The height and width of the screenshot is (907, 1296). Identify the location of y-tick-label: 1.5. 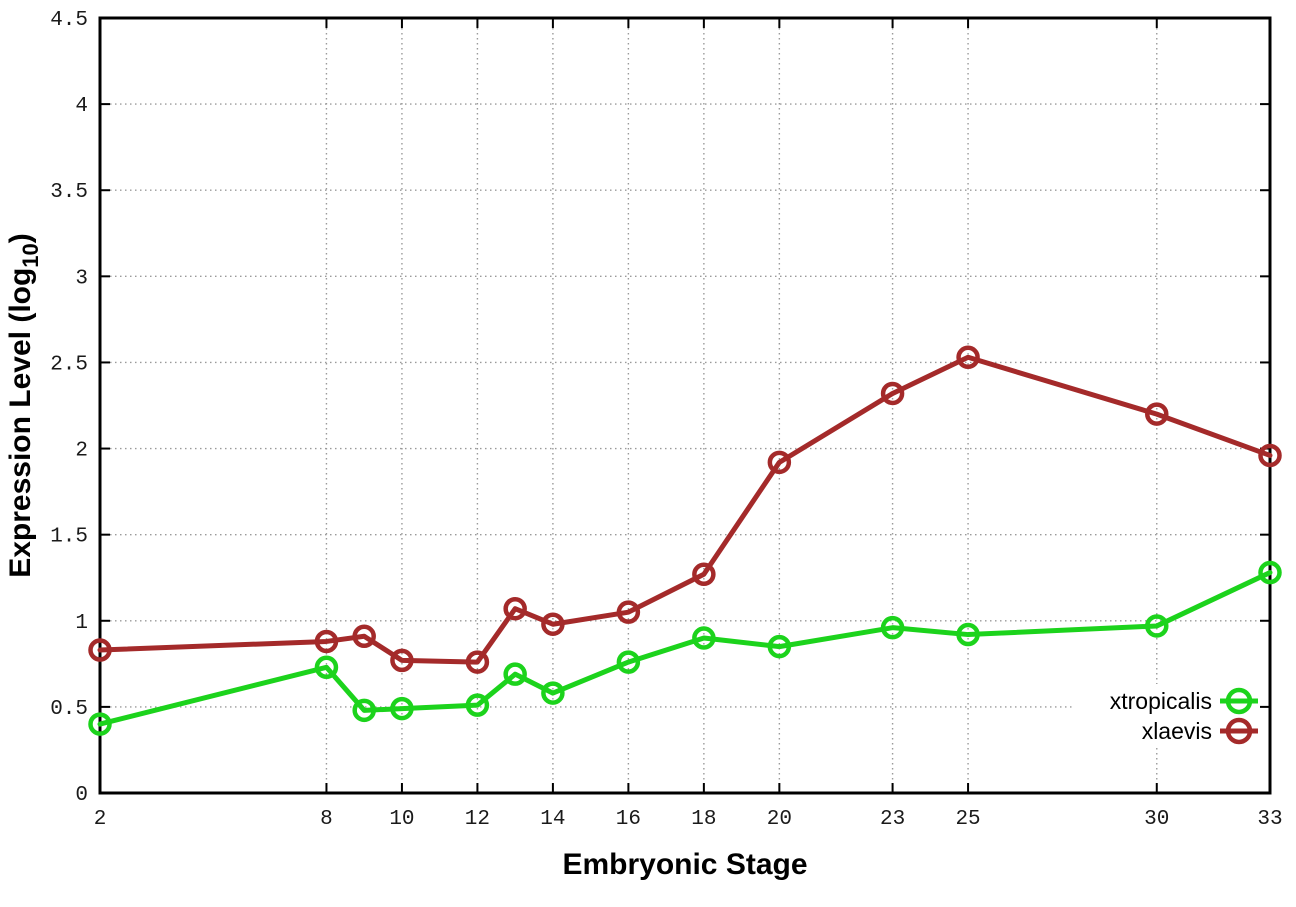
(69, 537).